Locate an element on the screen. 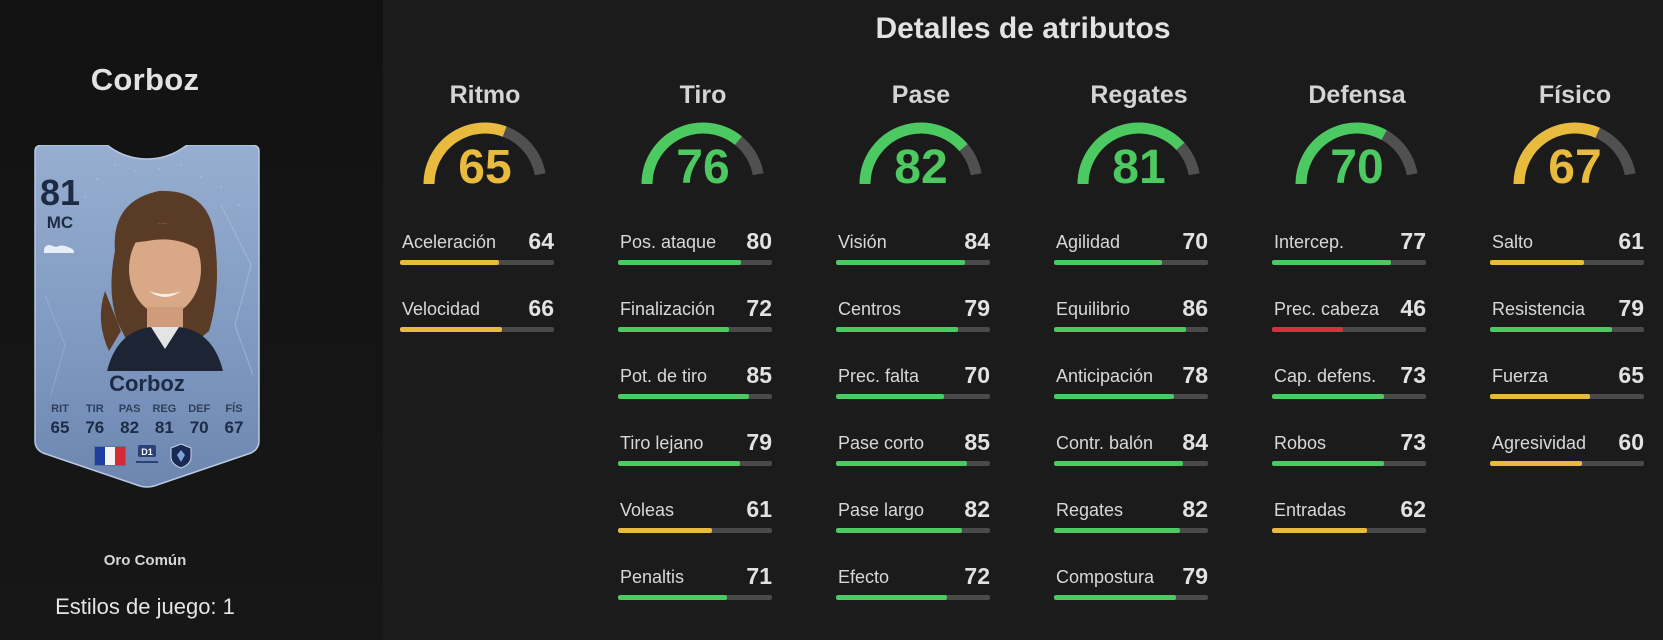  attribute-row: Efecto 72 is located at coordinates (921, 597).